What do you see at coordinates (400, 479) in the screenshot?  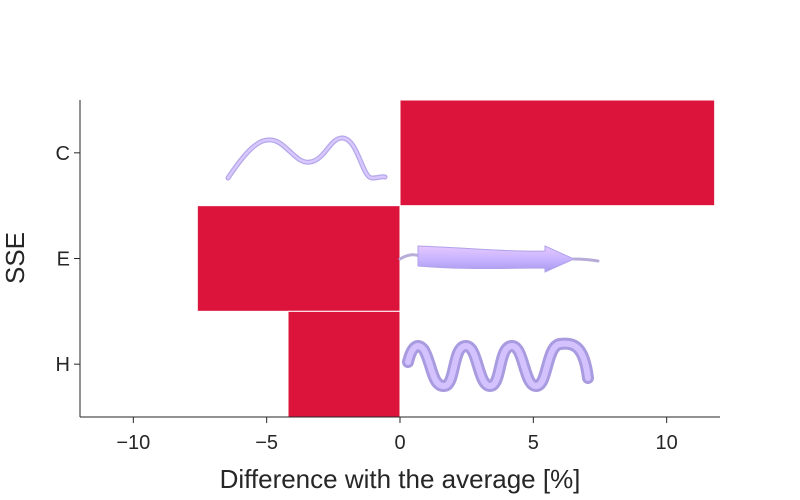 I see `x-axis-label: Difference with the average [%]` at bounding box center [400, 479].